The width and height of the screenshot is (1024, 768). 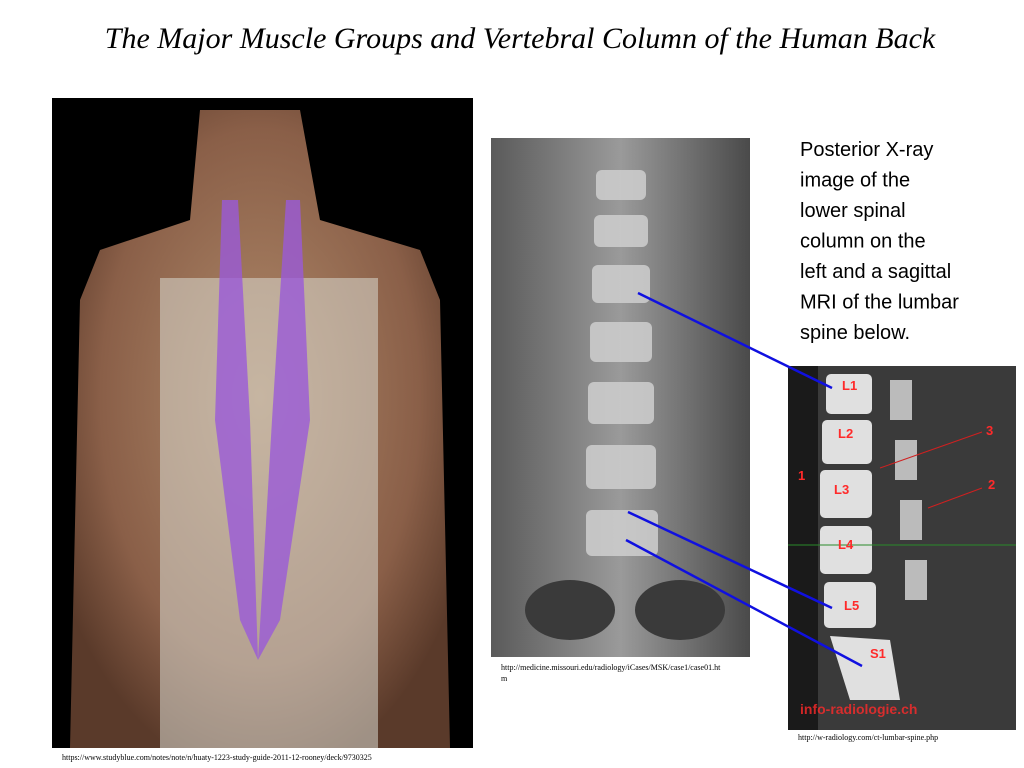 What do you see at coordinates (863, 242) in the screenshot?
I see `description-line: column on the` at bounding box center [863, 242].